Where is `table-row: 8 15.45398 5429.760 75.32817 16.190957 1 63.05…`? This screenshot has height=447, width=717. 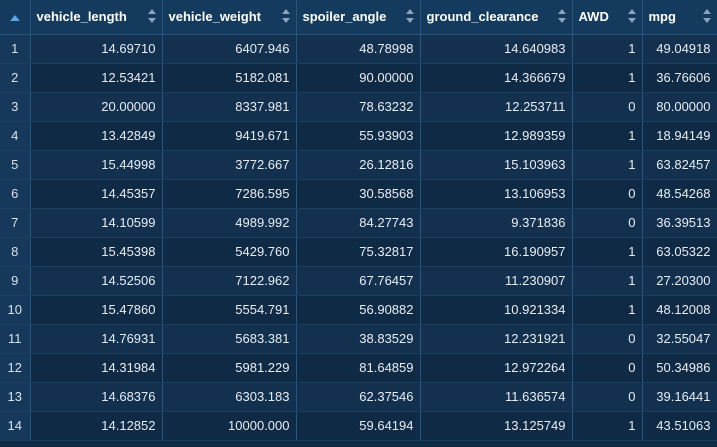
table-row: 8 15.45398 5429.760 75.32817 16.190957 1 63.05… is located at coordinates (358, 252).